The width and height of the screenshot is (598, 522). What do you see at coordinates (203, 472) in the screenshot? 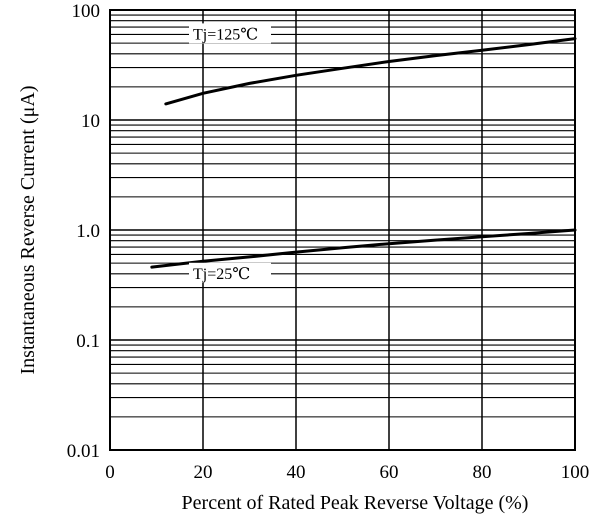
I see `x-tick-label: 20` at bounding box center [203, 472].